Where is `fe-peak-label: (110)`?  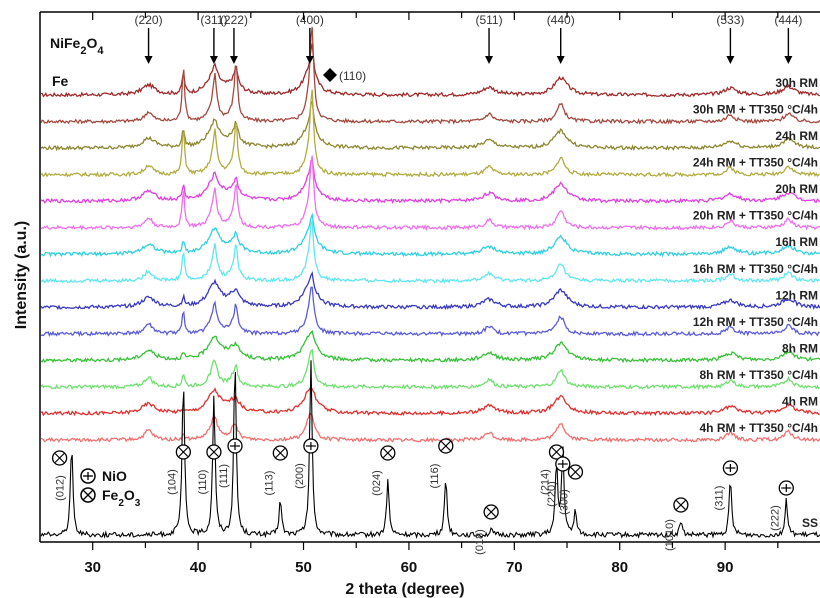
fe-peak-label: (110) is located at coordinates (352, 76).